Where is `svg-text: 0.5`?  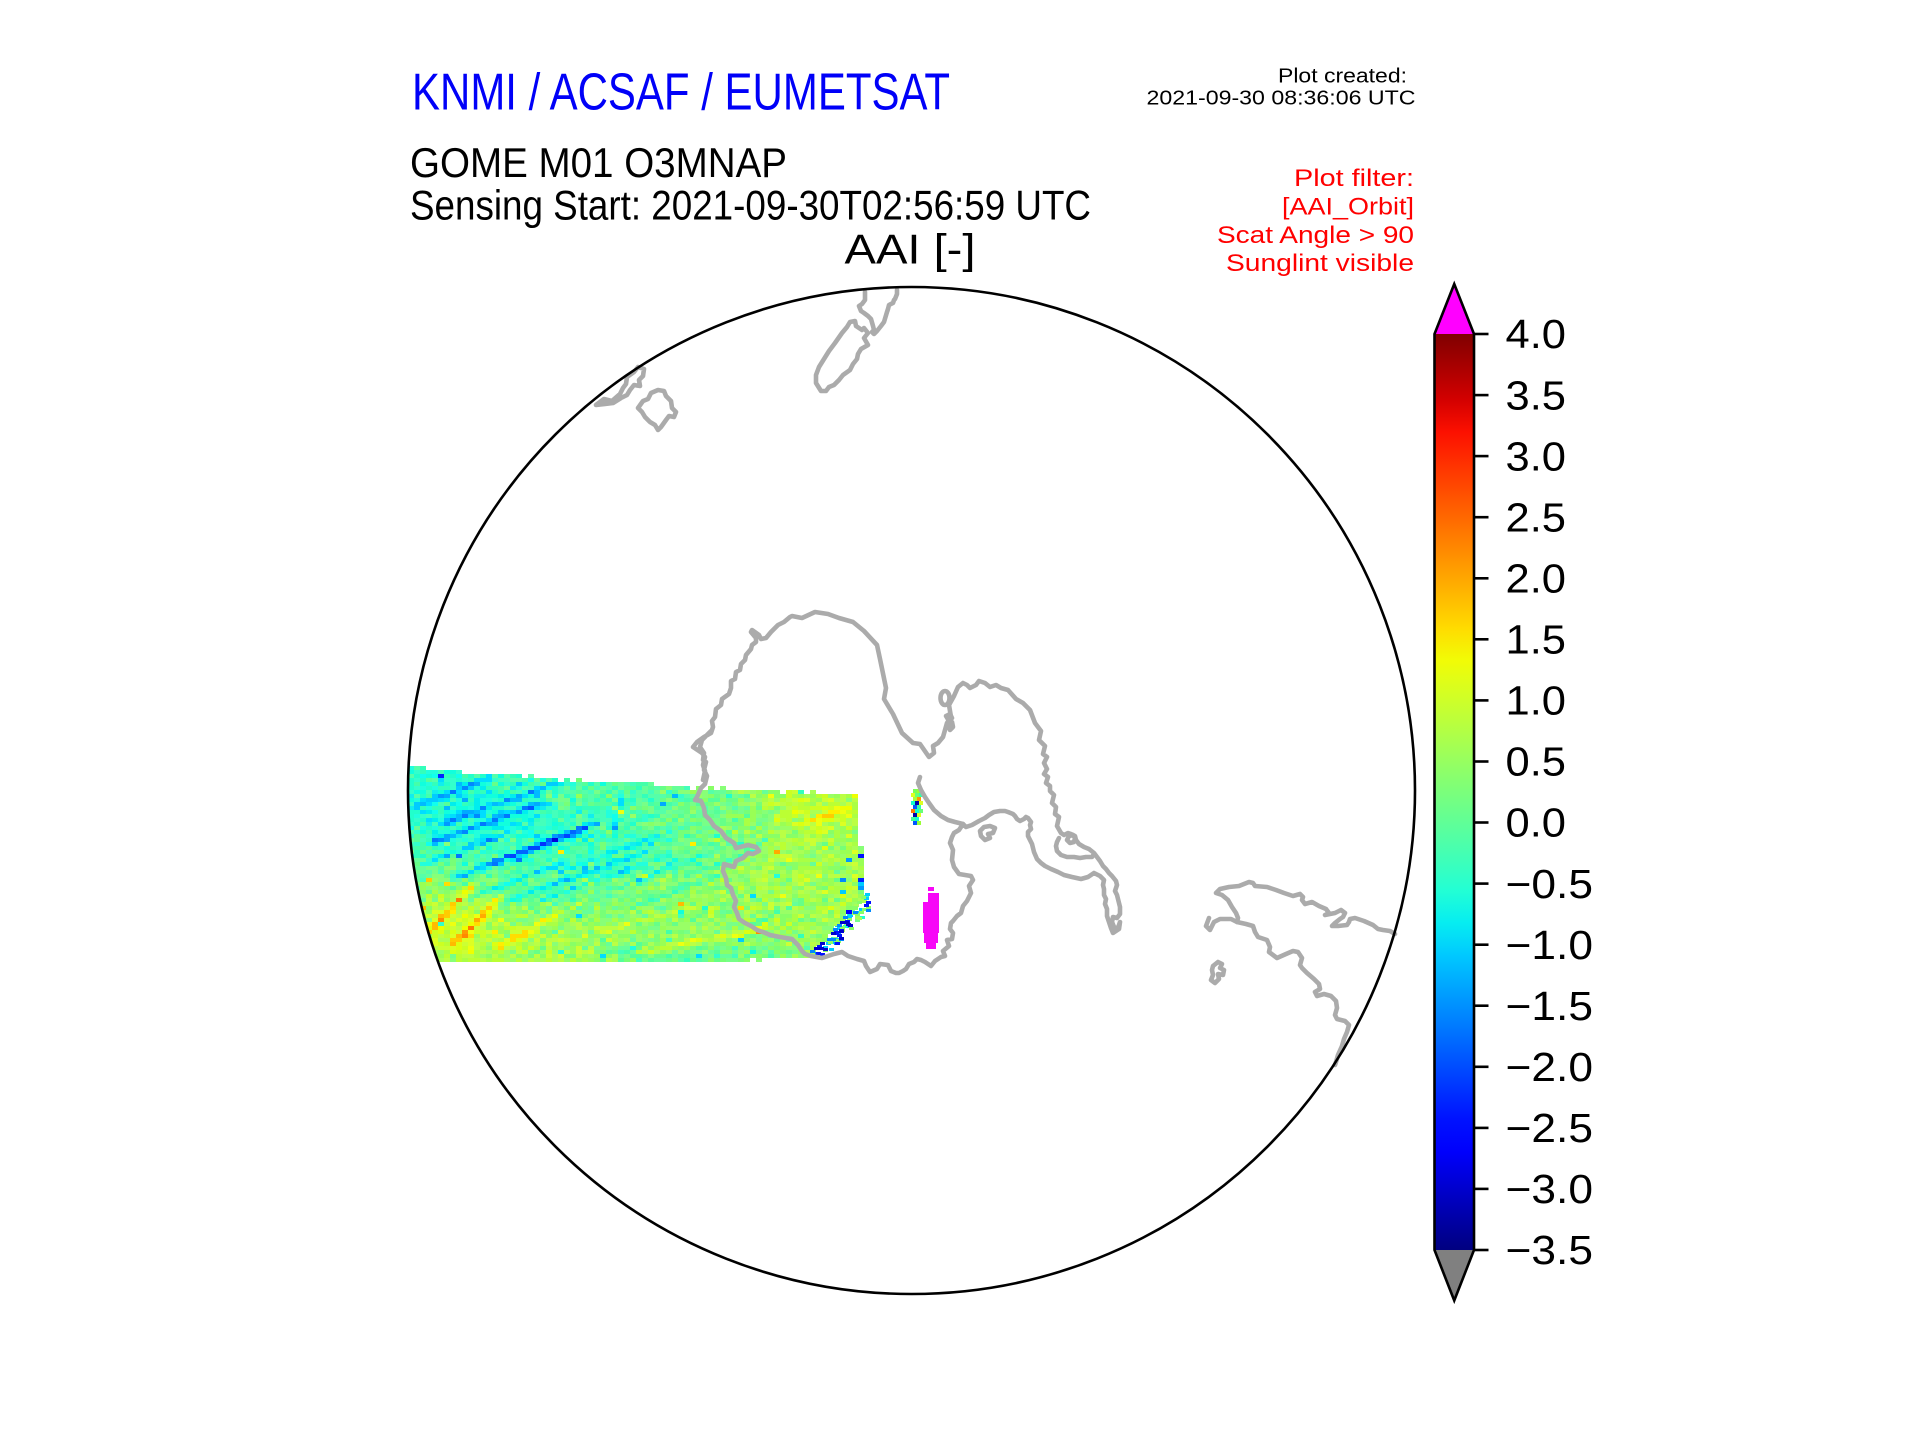 svg-text: 0.5 is located at coordinates (1536, 762).